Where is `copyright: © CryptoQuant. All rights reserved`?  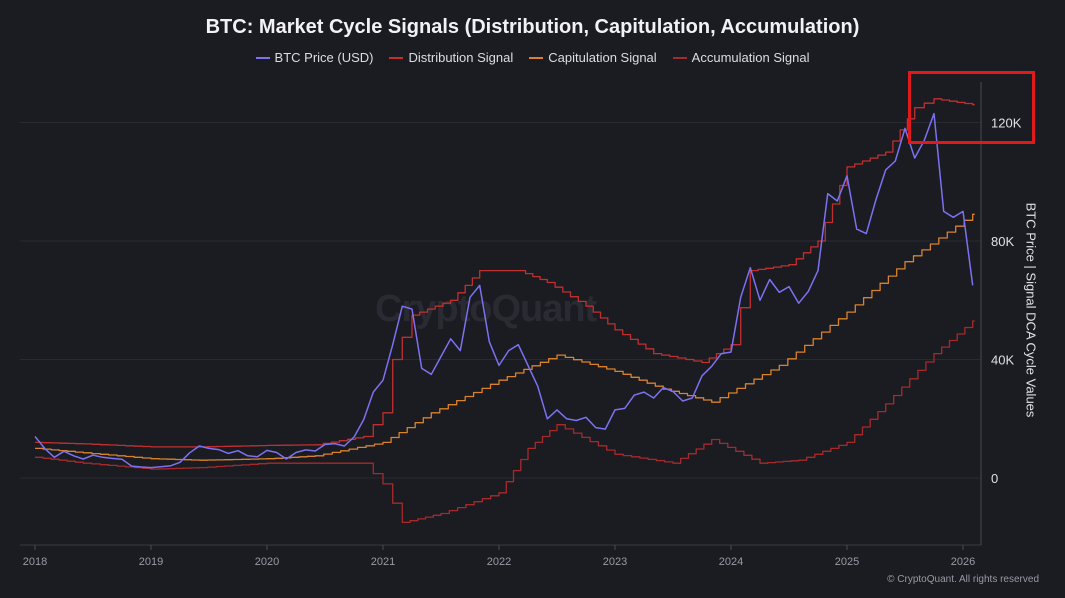
copyright: © CryptoQuant. All rights reserved is located at coordinates (963, 579).